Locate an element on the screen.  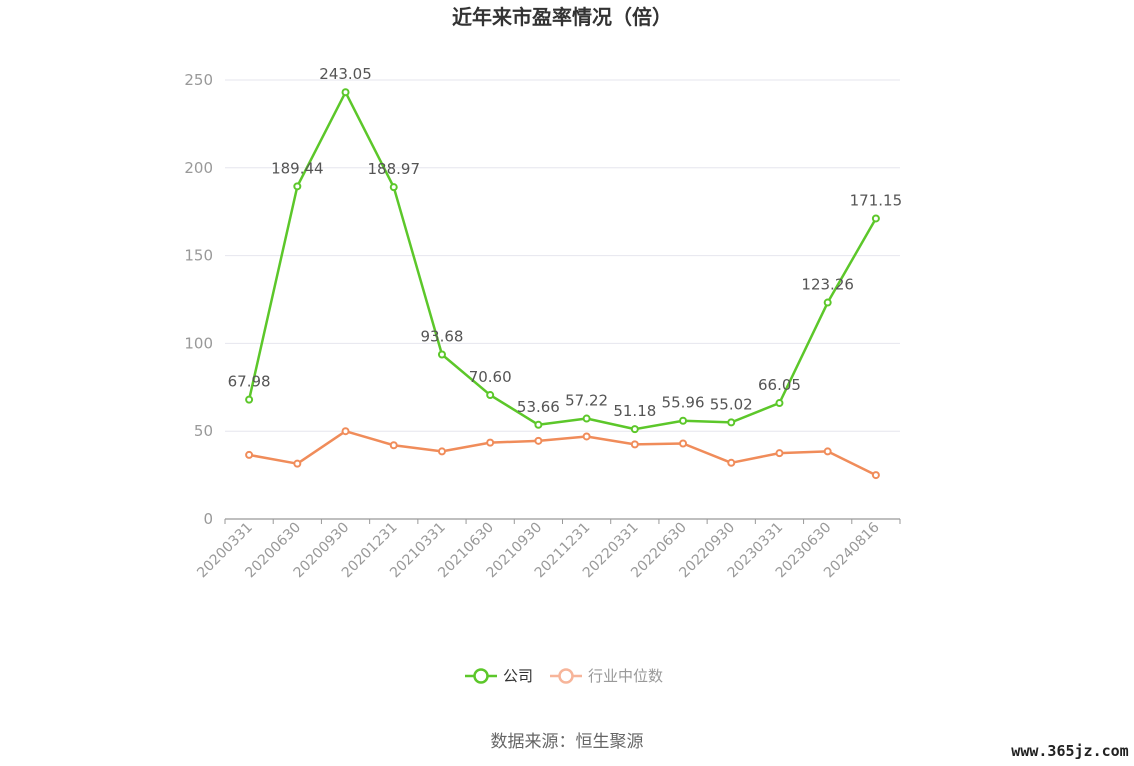
y-tick-label: 150 is located at coordinates (198, 256).